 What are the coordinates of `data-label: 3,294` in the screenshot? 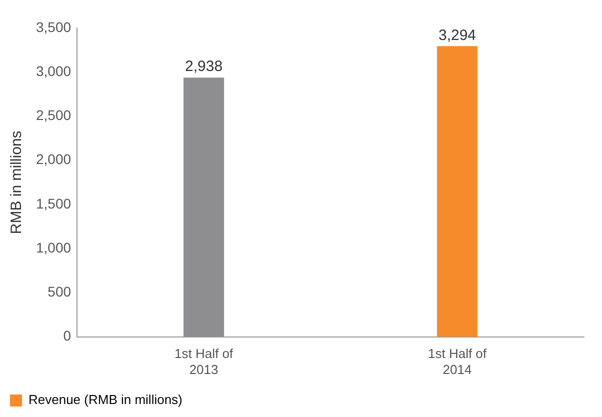 It's located at (457, 35).